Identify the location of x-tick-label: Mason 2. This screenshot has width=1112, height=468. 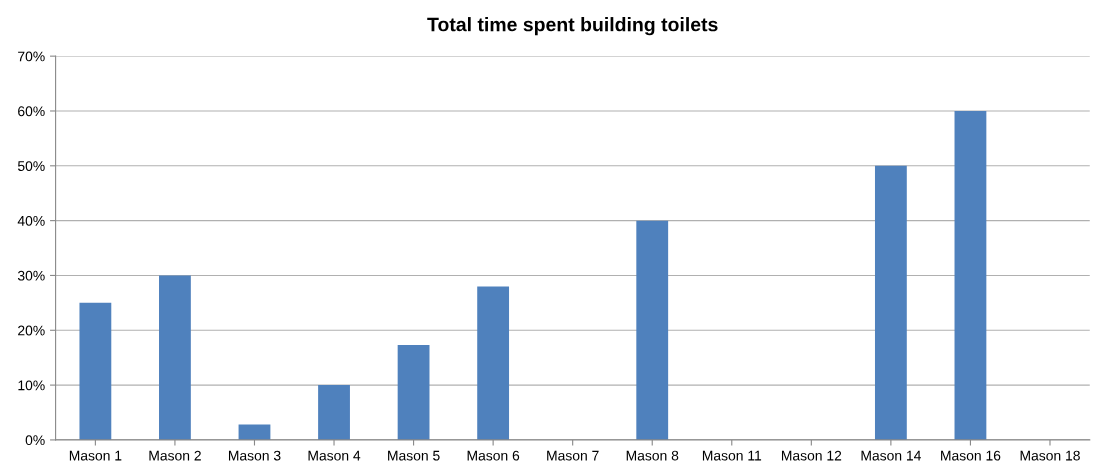
(175, 455).